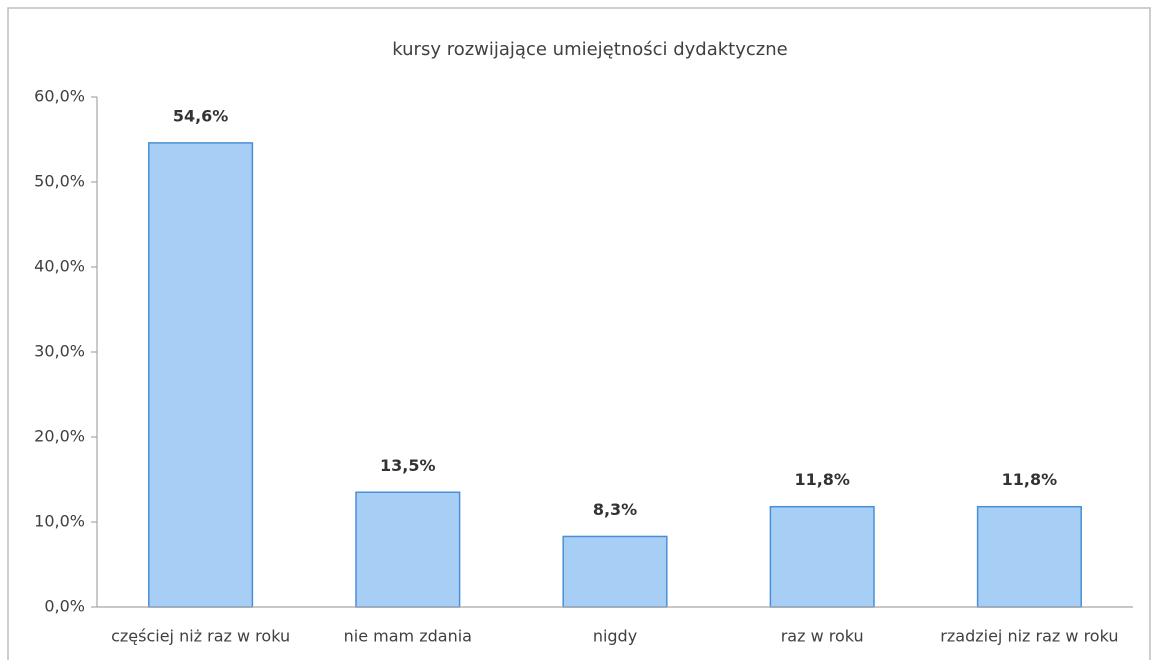  What do you see at coordinates (59, 351) in the screenshot?
I see `y-tick-label: 30,0%` at bounding box center [59, 351].